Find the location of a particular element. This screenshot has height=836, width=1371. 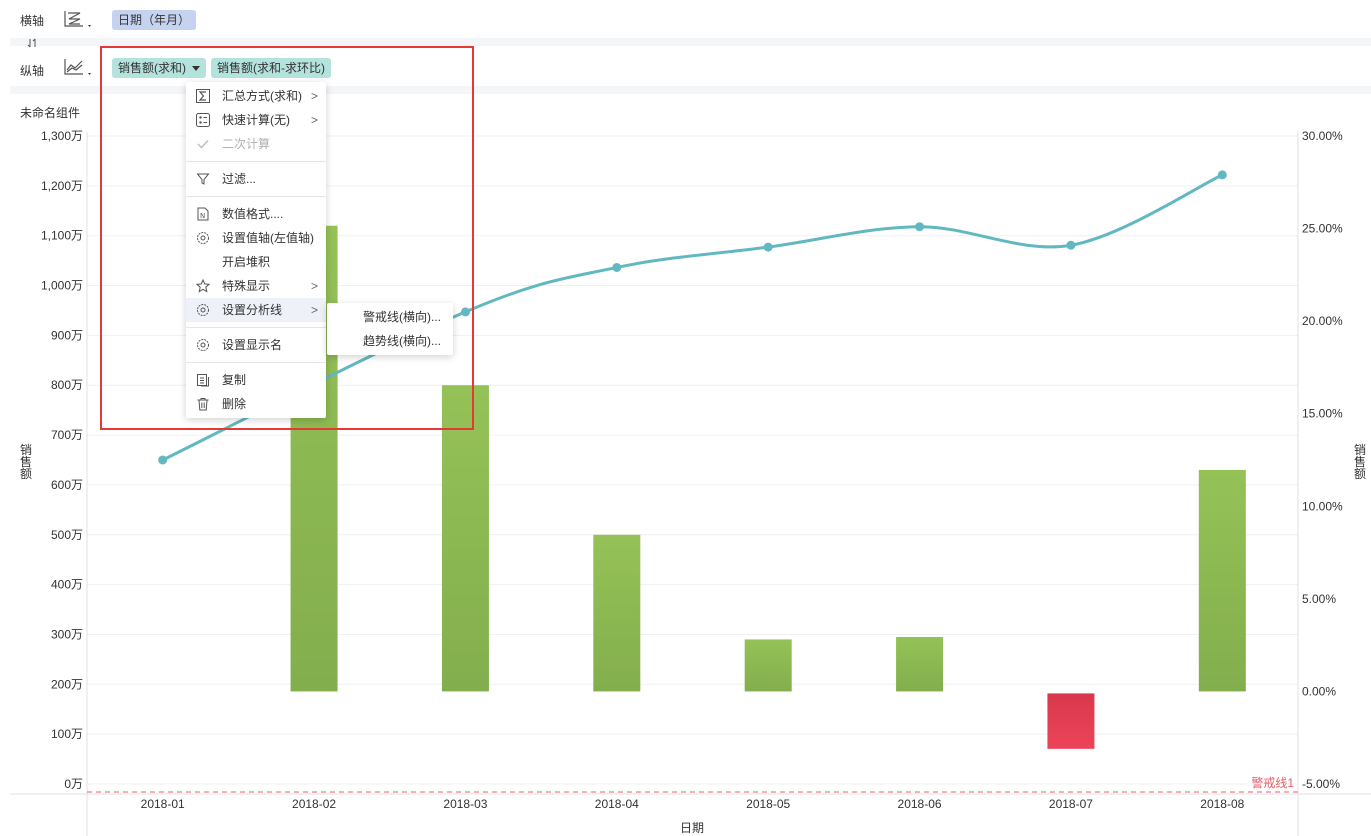

menu-item-delete-label: 删除 is located at coordinates (234, 404).